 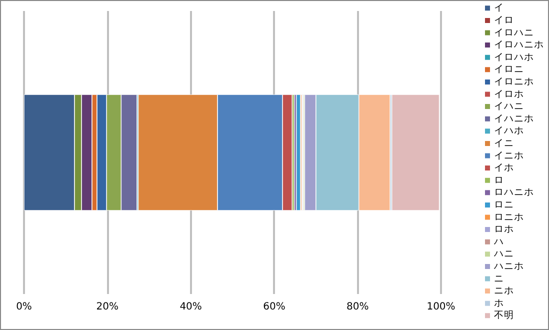 What do you see at coordinates (298, 152) in the screenshot?
I see `bar` at bounding box center [298, 152].